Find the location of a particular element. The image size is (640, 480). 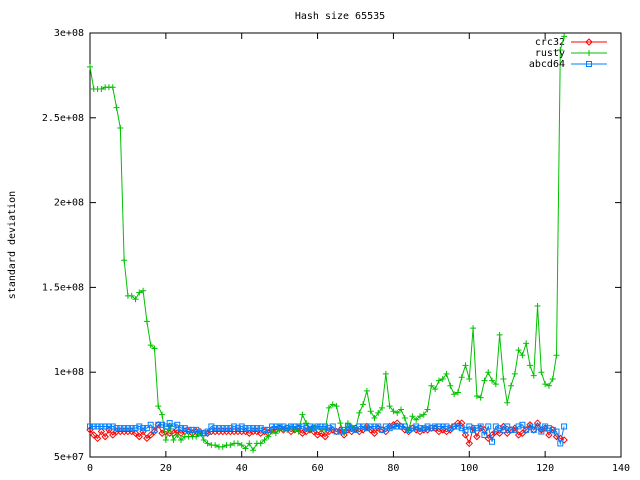

series-line is located at coordinates (327, 434).